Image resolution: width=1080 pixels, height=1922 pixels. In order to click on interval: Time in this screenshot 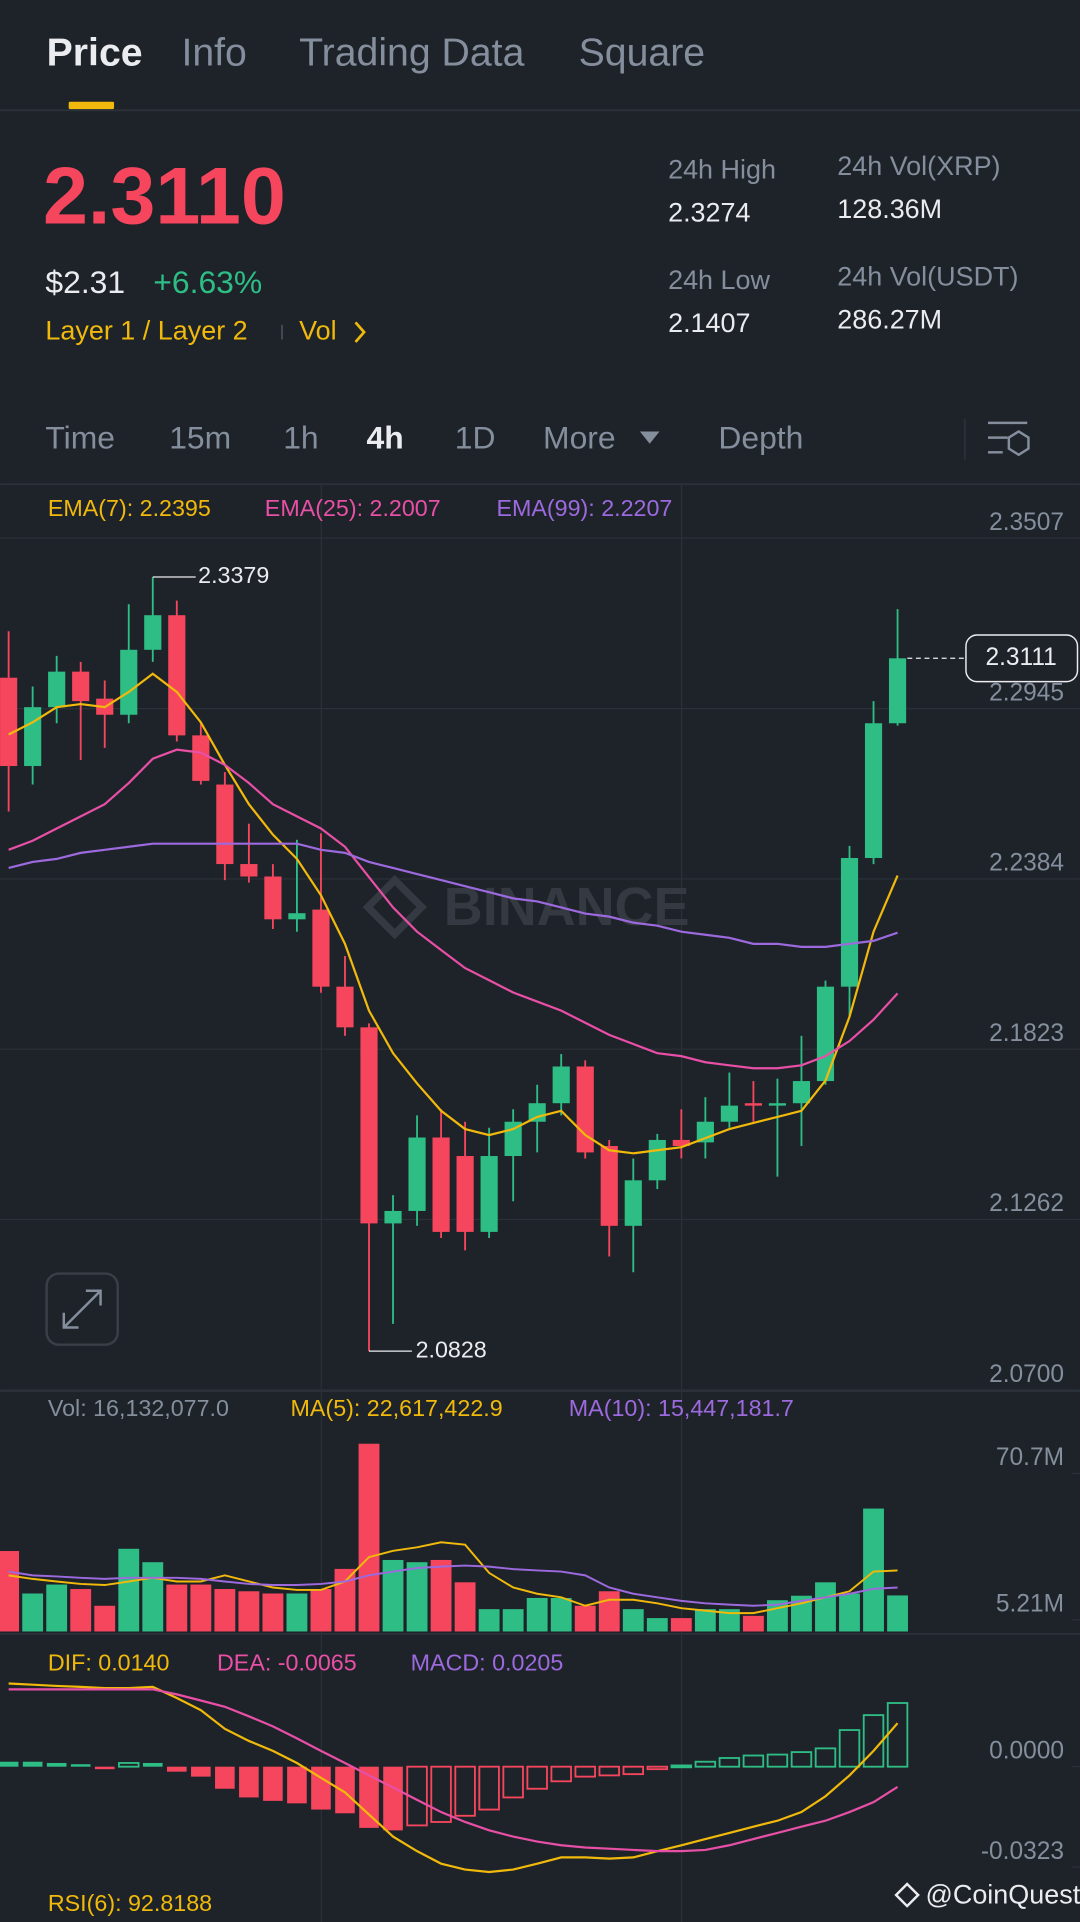, I will do `click(80, 437)`.